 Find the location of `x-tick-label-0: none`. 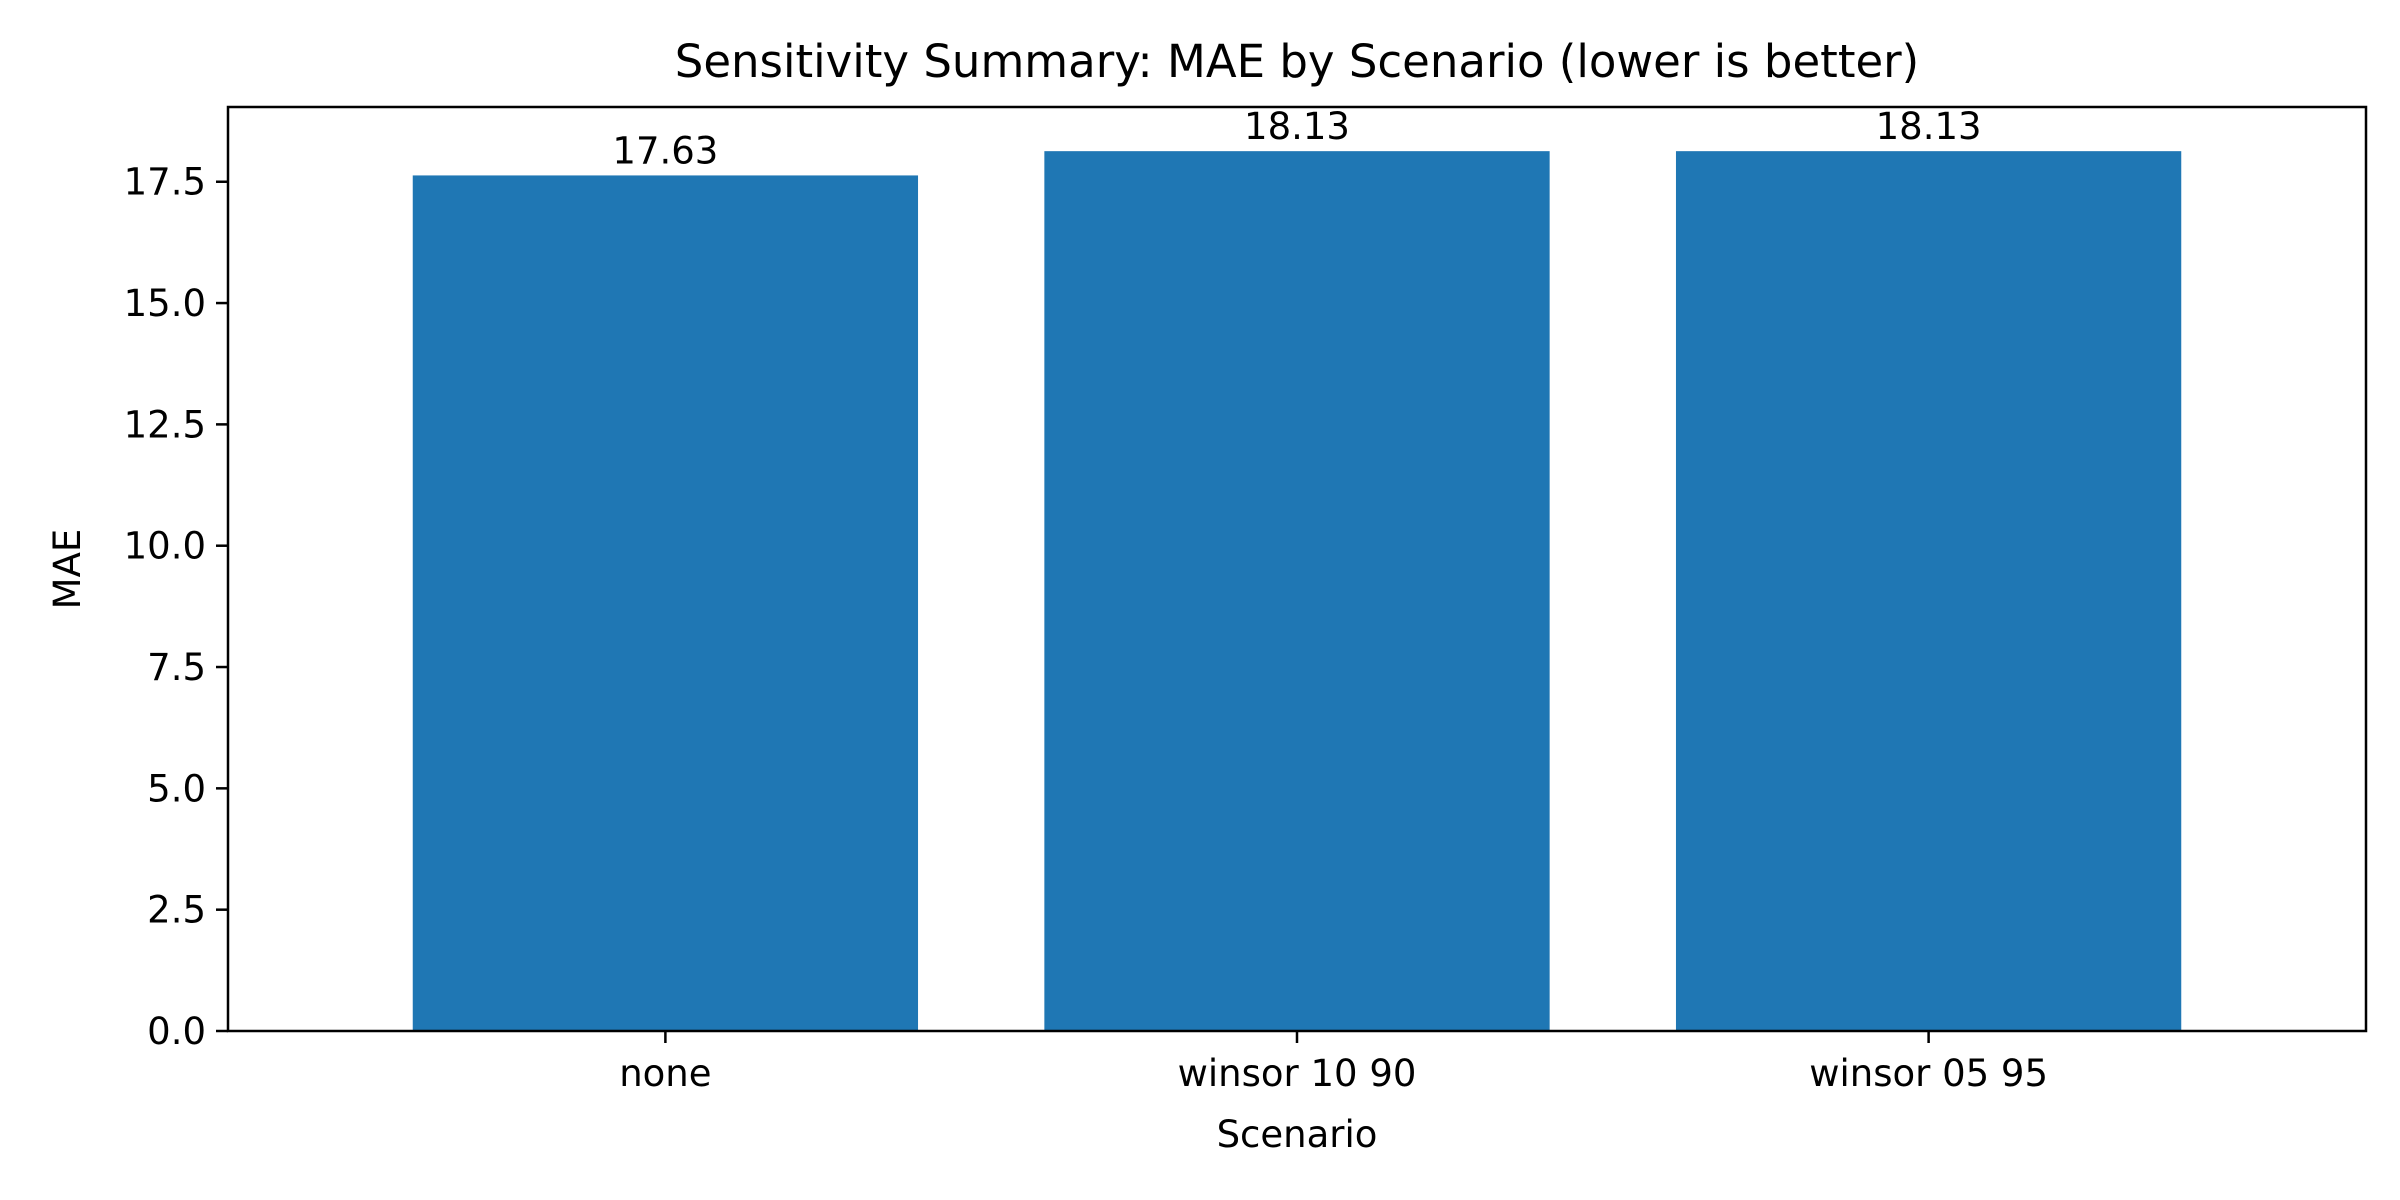

x-tick-label-0: none is located at coordinates (665, 1073).